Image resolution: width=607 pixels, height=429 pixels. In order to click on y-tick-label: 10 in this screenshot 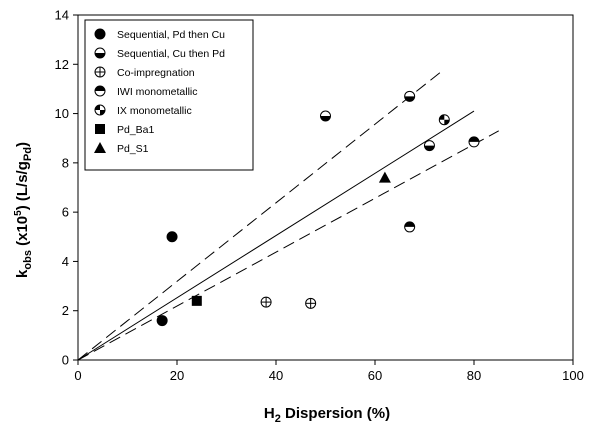, I will do `click(62, 113)`.